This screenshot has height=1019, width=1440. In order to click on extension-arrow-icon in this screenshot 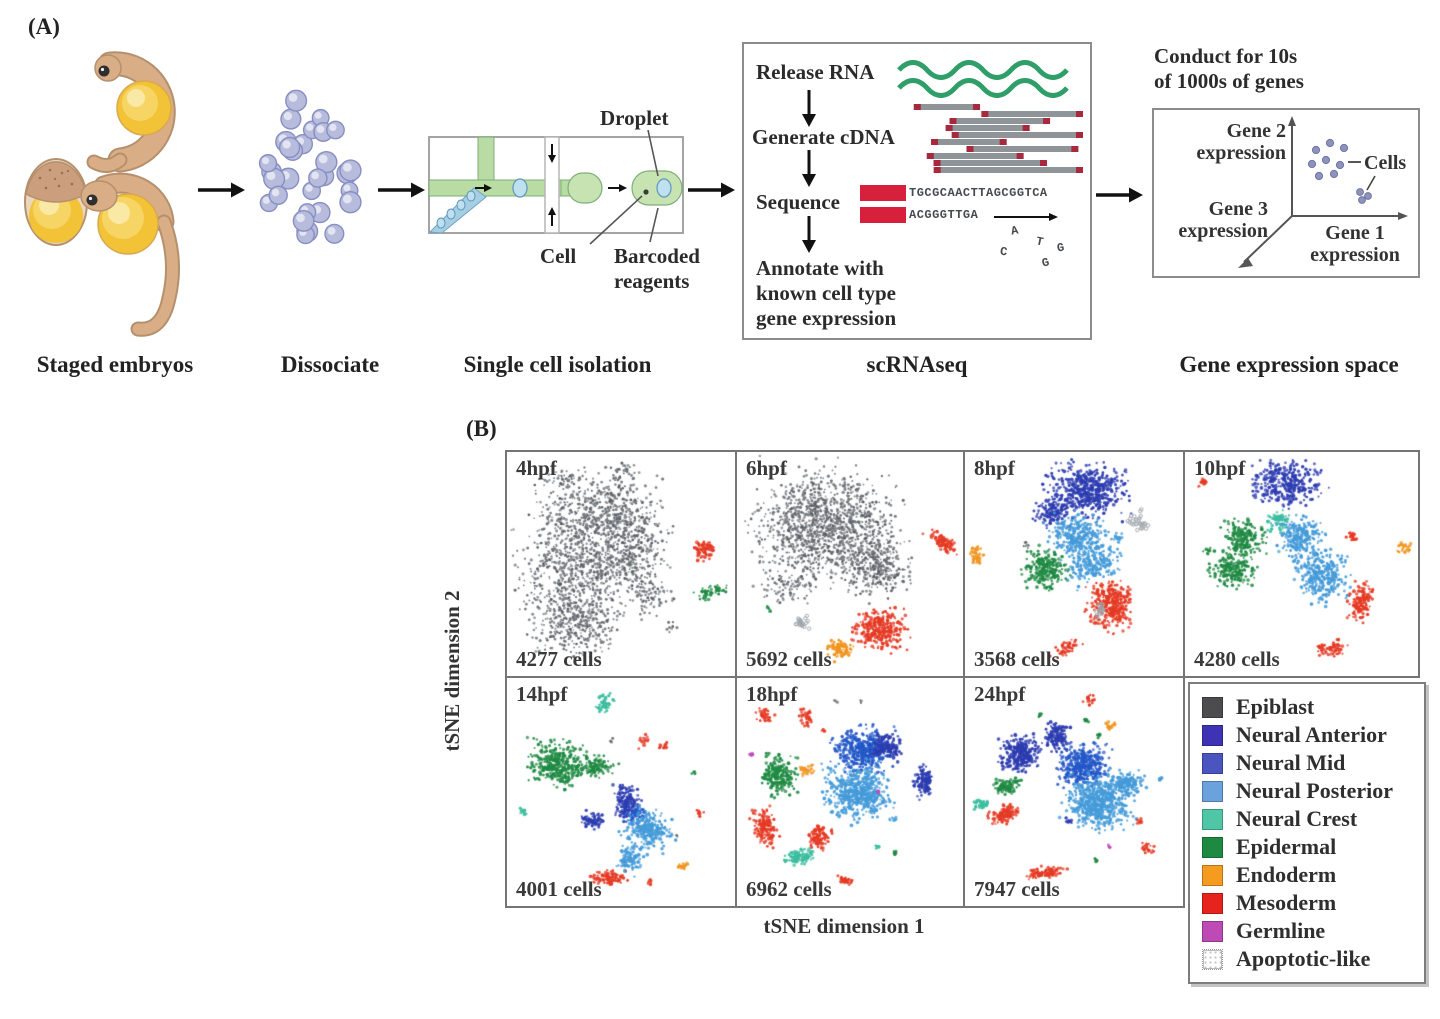, I will do `click(1026, 217)`.